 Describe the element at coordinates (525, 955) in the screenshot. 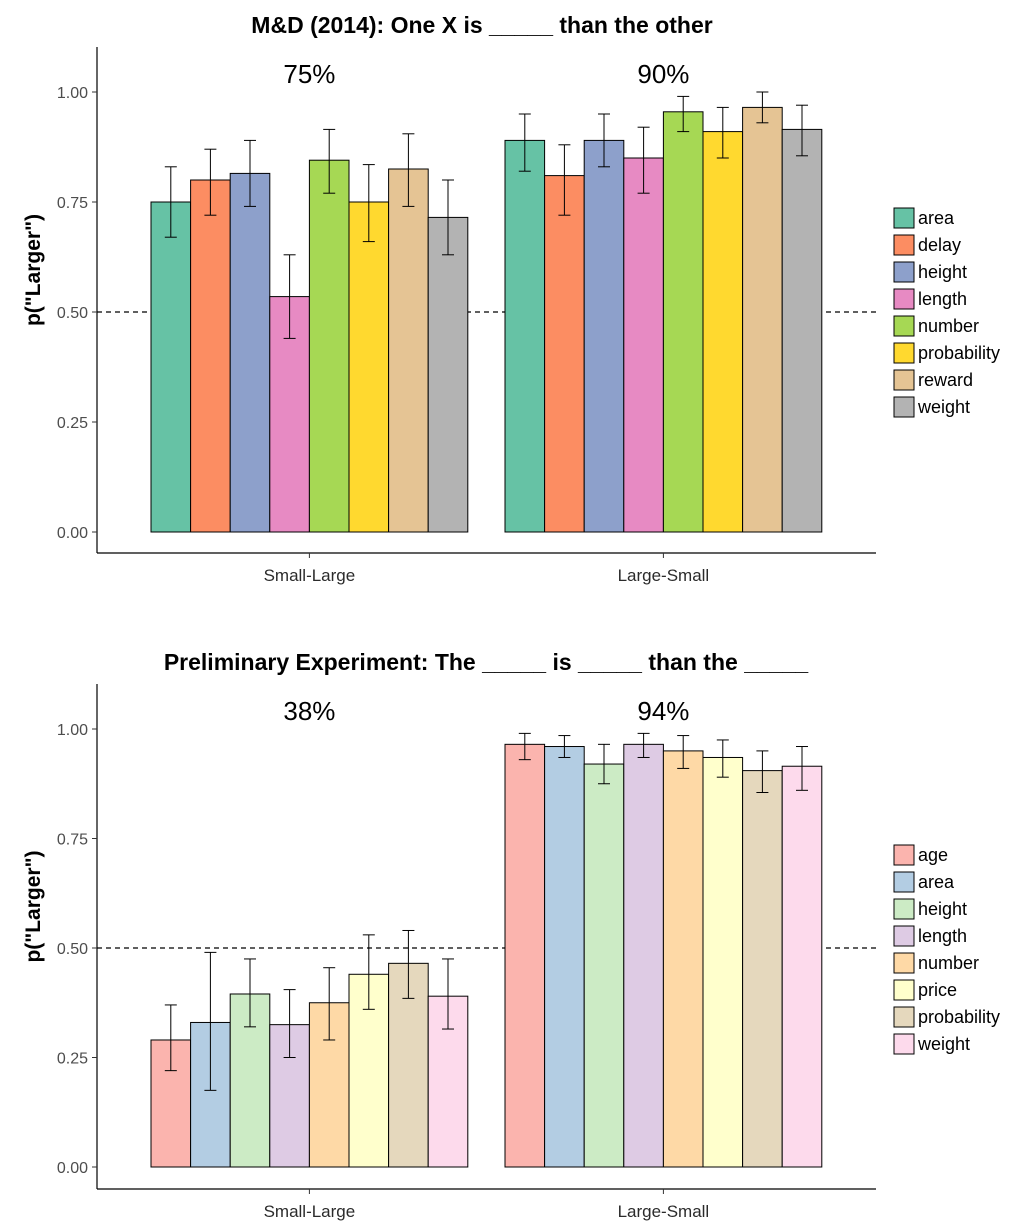

I see `bar-age-large-small` at that location.